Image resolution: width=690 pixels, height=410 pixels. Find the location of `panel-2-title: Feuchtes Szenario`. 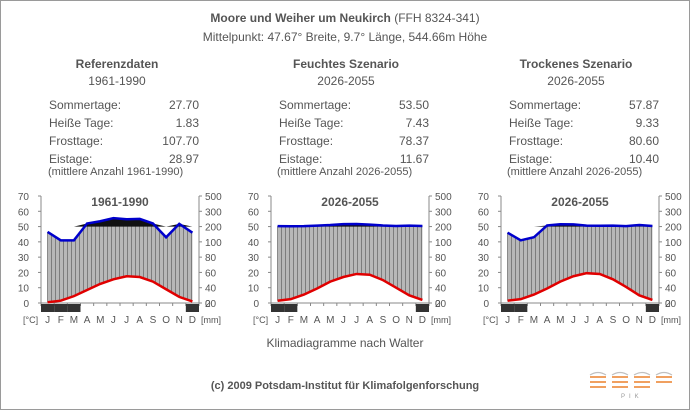

panel-2-title: Feuchtes Szenario is located at coordinates (346, 64).